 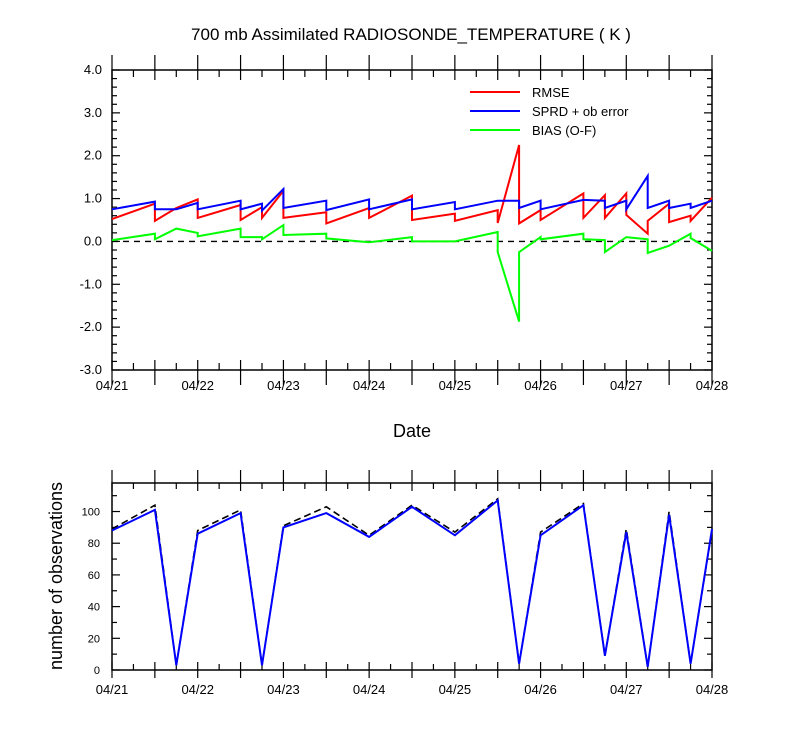 I want to click on y-tick-label: 3.0, so click(x=93, y=112).